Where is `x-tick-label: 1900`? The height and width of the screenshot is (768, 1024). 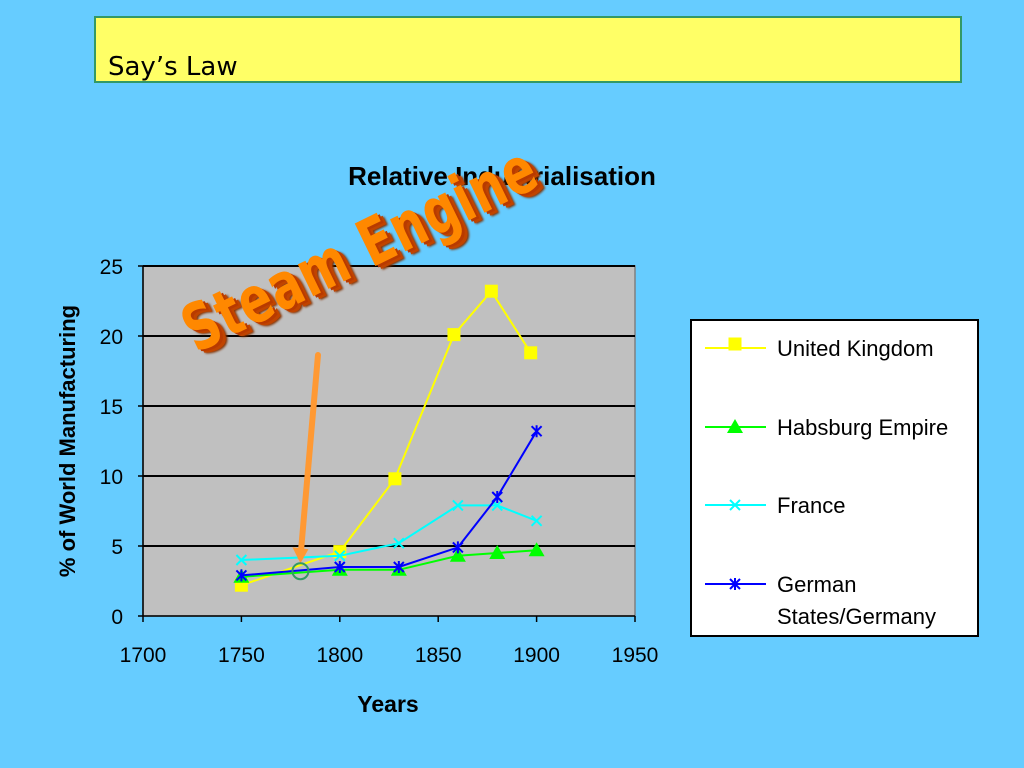 x-tick-label: 1900 is located at coordinates (536, 655).